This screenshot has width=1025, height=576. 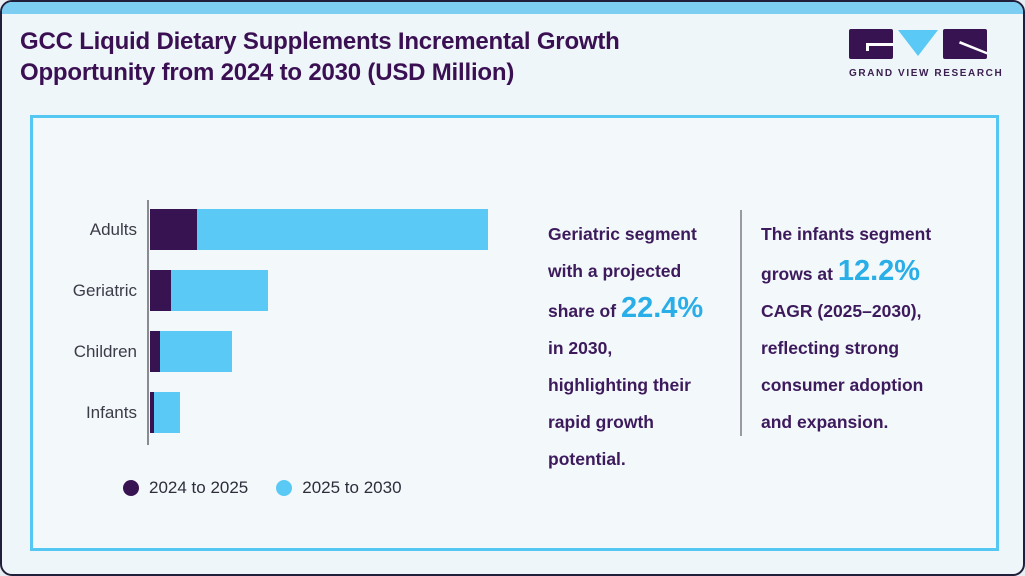 I want to click on category-label: Geriatric, so click(x=104, y=290).